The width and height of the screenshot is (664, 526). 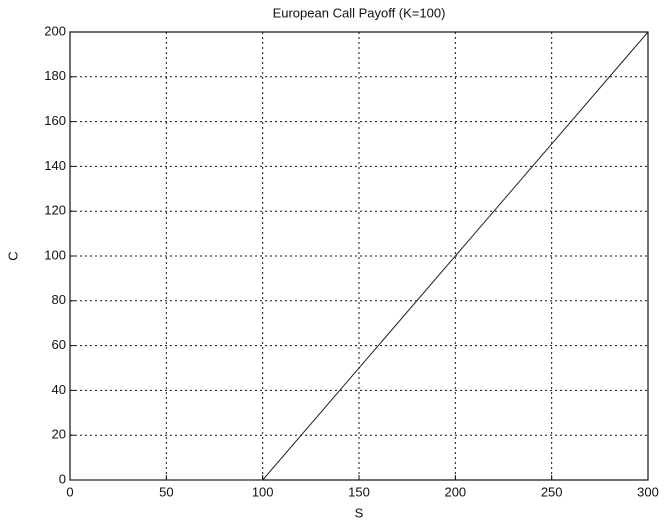 I want to click on x-tick-label: 100, so click(x=263, y=491).